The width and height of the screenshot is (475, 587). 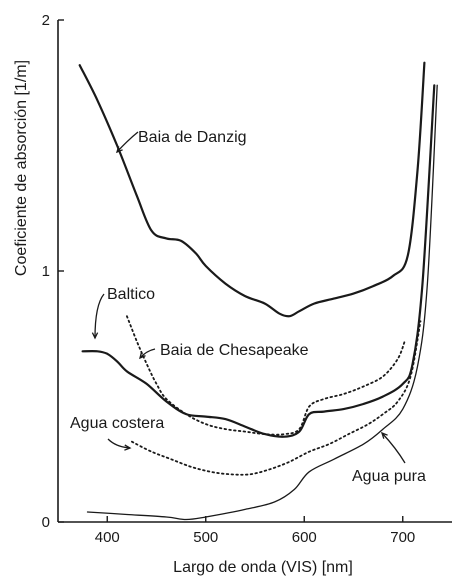 I want to click on annotation-arrowhead-baia-de-danzig, so click(x=119, y=150).